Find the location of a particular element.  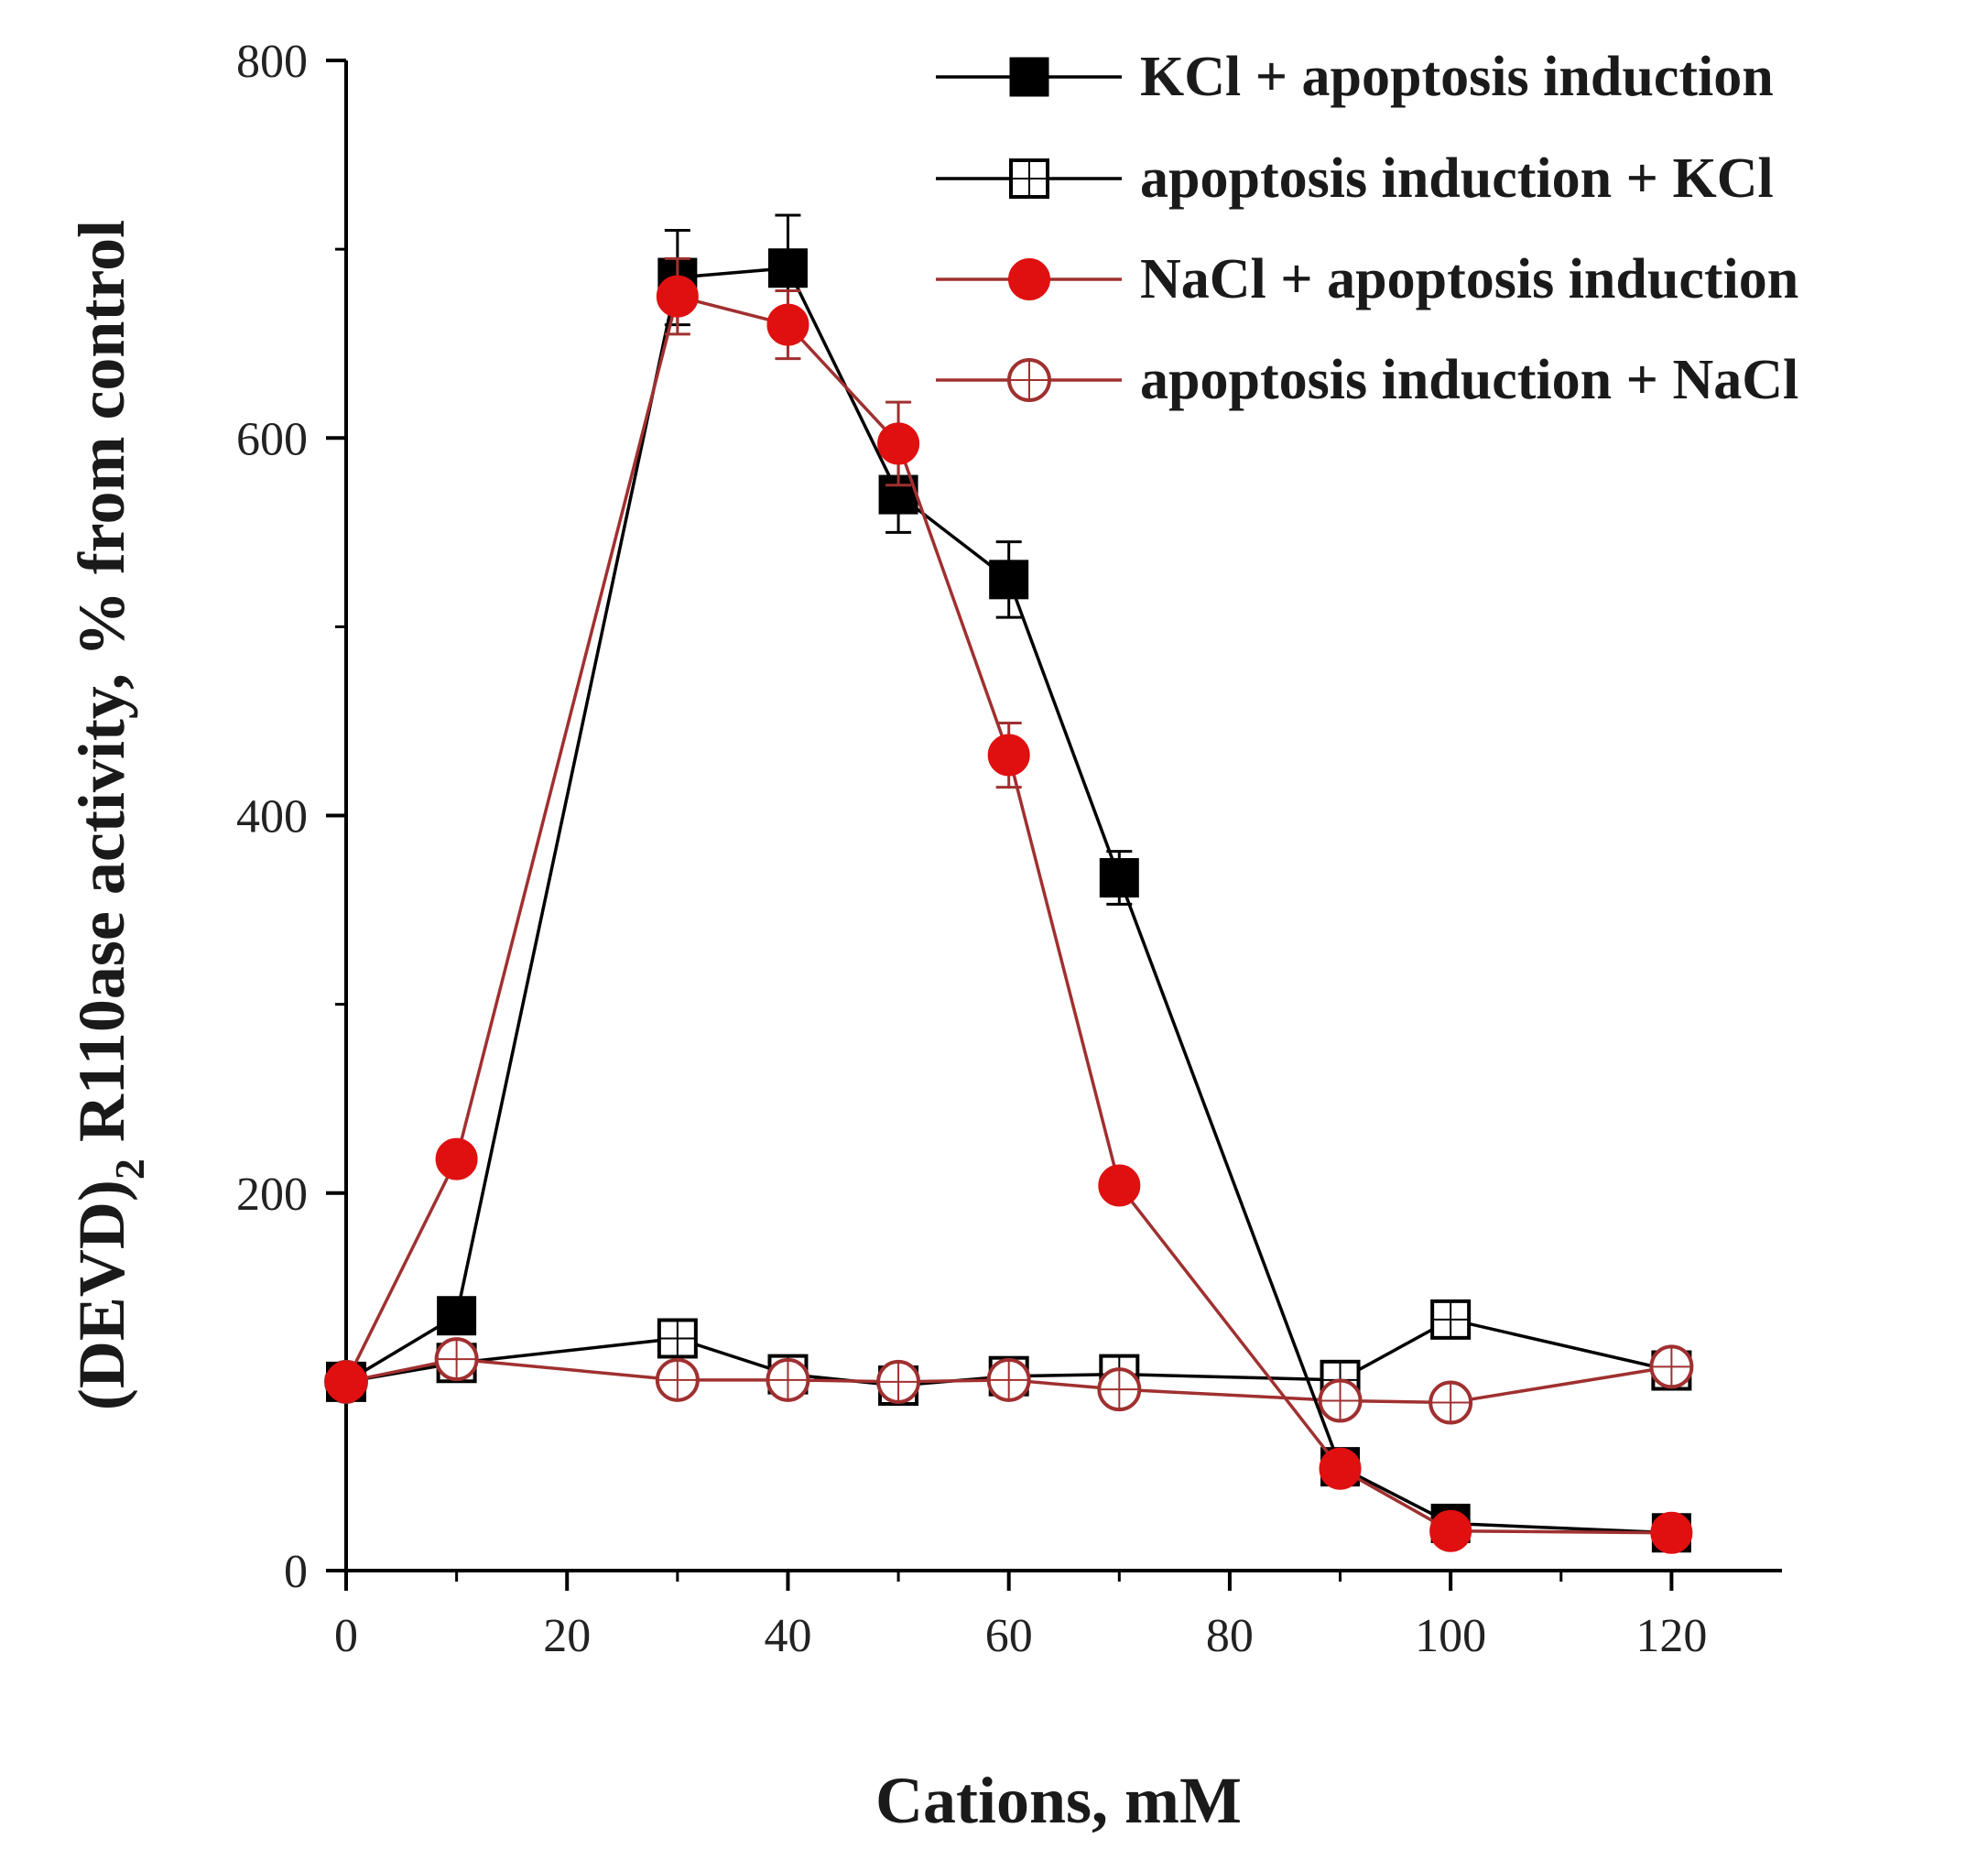

y-axis-title-main: (DEVD) is located at coordinates (101, 1295).